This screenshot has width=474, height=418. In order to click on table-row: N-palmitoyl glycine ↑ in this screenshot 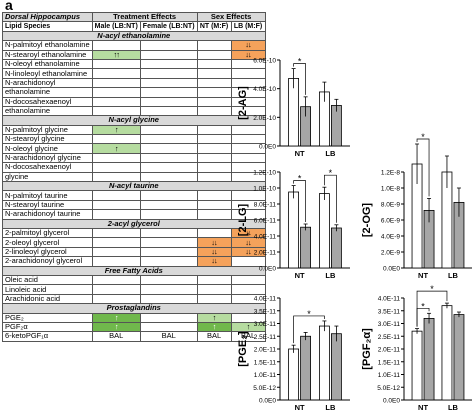, I will do `click(134, 130)`.